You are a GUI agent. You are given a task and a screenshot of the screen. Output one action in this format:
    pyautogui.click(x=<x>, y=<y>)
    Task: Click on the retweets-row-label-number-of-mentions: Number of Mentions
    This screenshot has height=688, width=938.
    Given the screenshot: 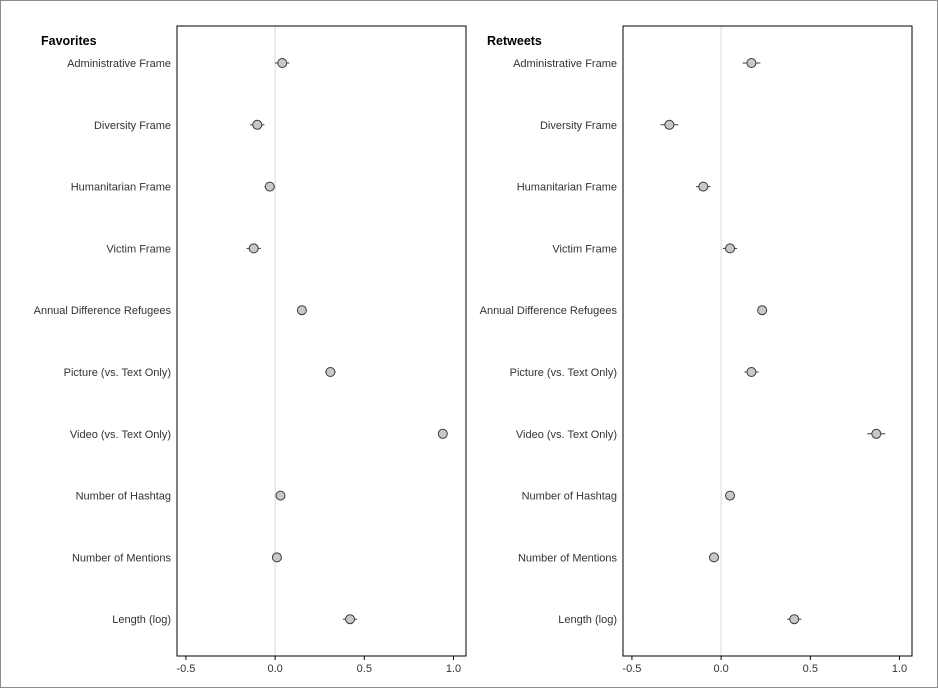 What is the action you would take?
    pyautogui.click(x=568, y=558)
    